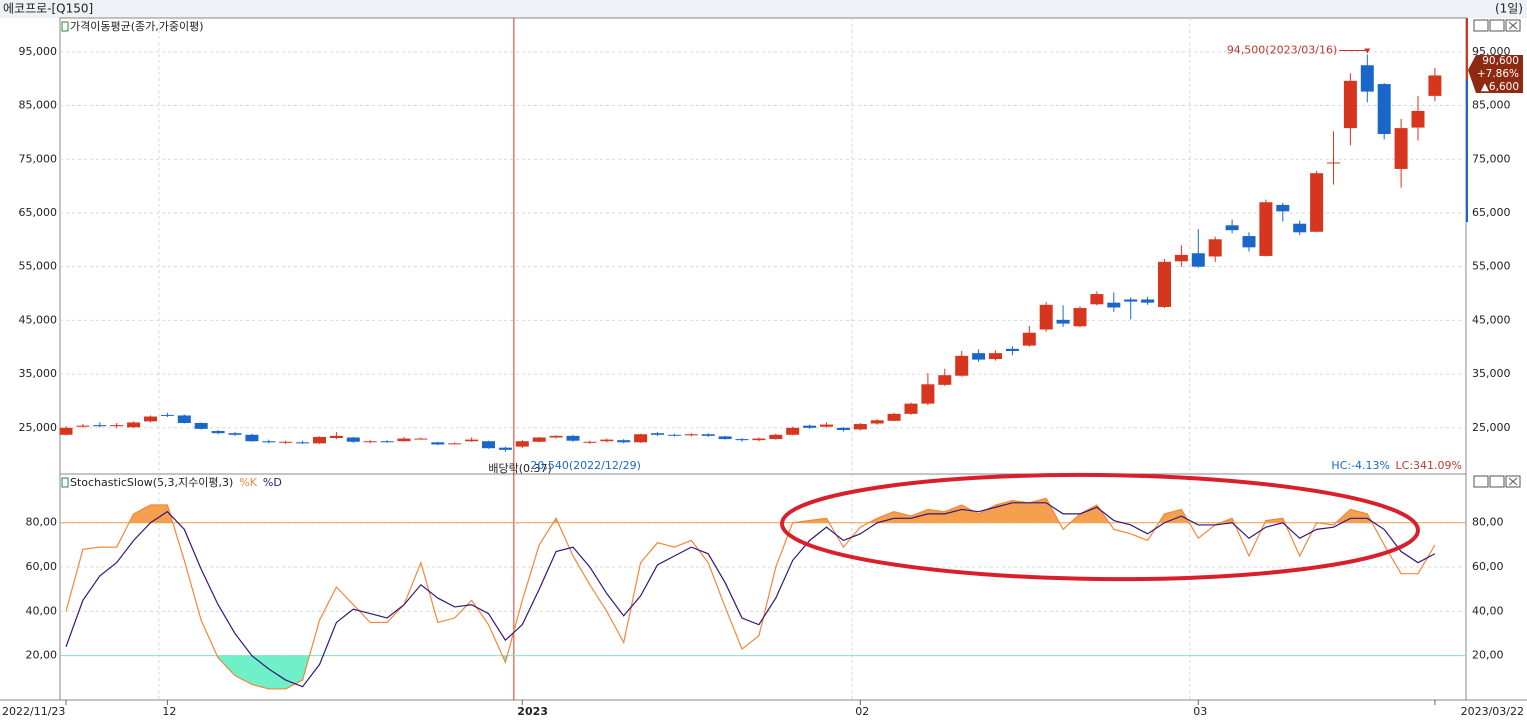 The image size is (1527, 723). Describe the element at coordinates (1500, 61) in the screenshot. I see `badge-price: 90,600` at that location.